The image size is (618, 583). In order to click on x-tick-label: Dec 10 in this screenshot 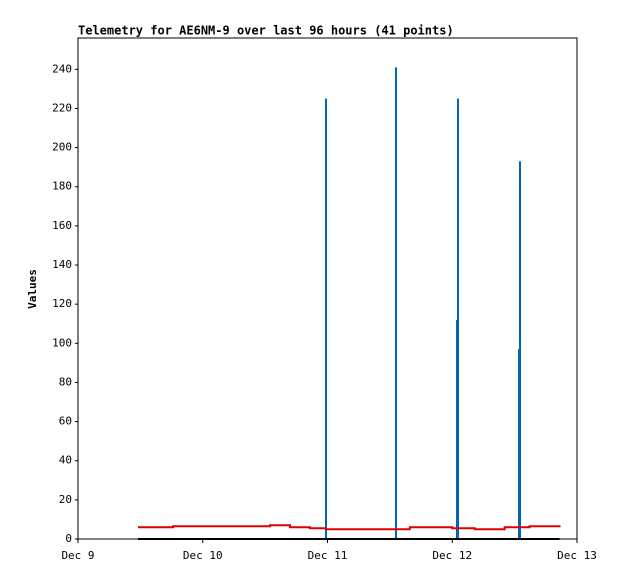, I will do `click(203, 555)`.